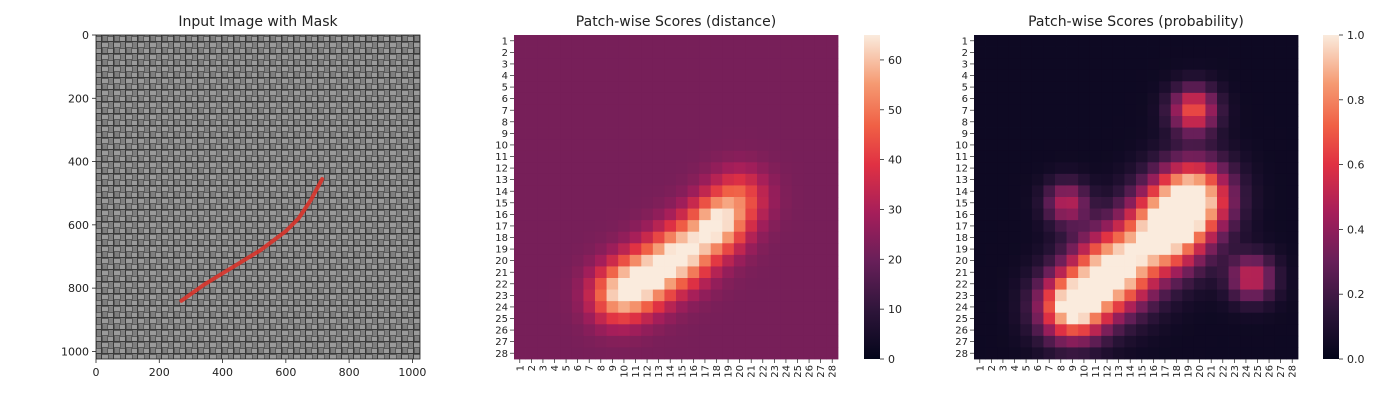  What do you see at coordinates (501, 157) in the screenshot?
I see `row-label: 11` at bounding box center [501, 157].